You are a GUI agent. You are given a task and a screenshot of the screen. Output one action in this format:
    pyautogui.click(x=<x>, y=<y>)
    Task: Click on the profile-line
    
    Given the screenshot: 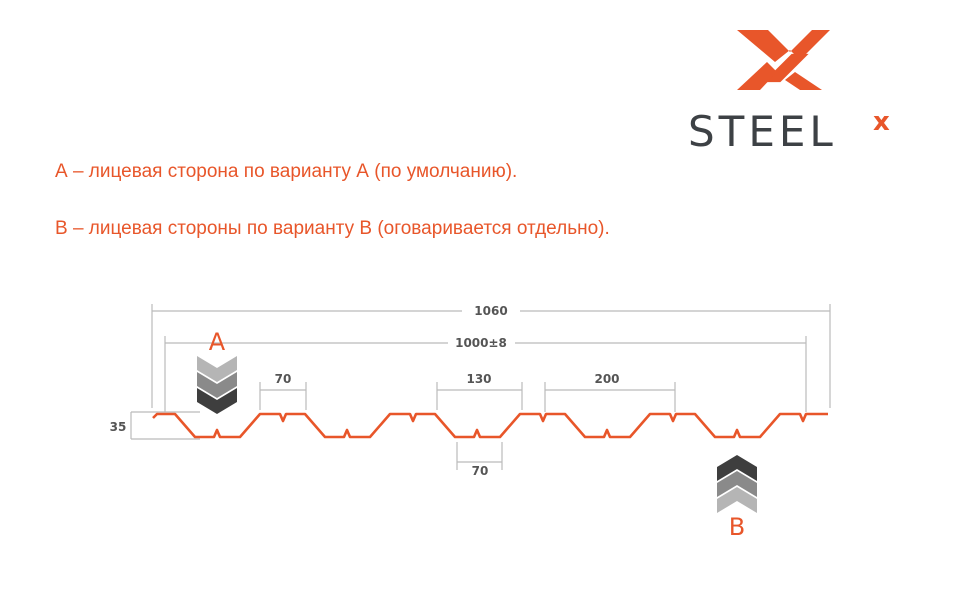 What is the action you would take?
    pyautogui.click(x=490, y=425)
    